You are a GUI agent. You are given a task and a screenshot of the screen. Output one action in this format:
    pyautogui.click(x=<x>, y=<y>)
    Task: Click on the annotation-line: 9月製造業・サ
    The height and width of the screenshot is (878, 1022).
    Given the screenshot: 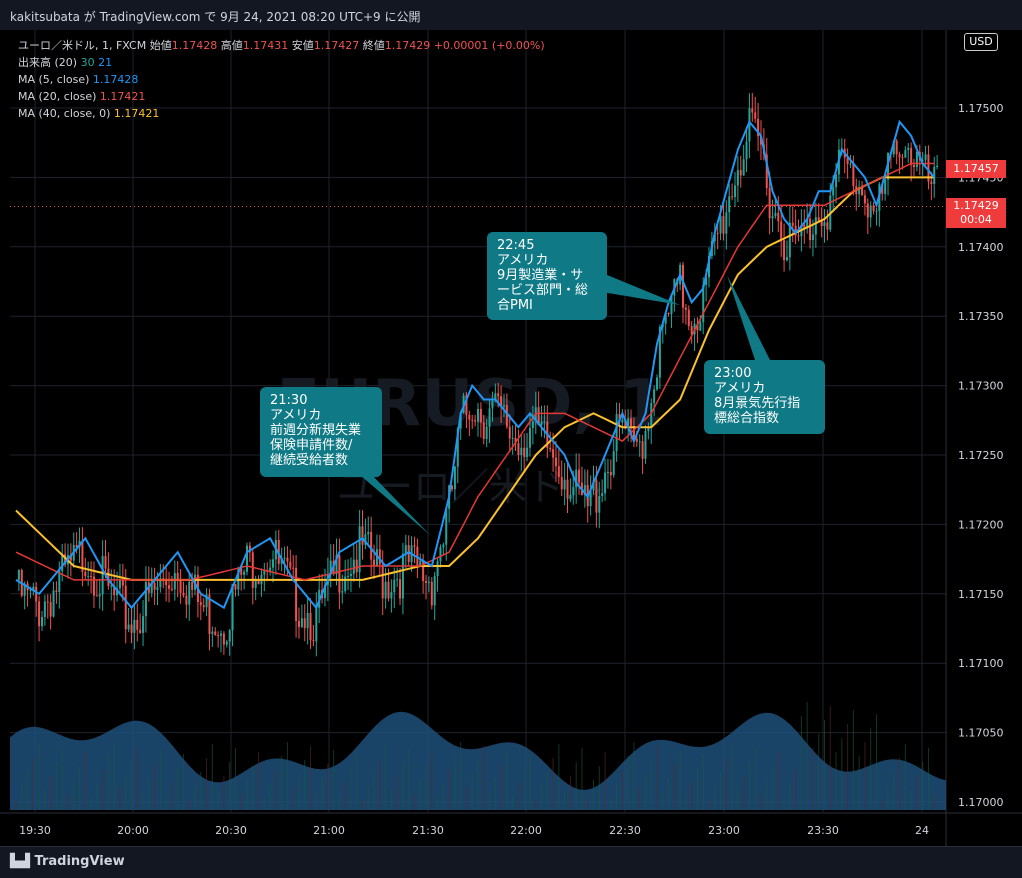 What is the action you would take?
    pyautogui.click(x=540, y=275)
    